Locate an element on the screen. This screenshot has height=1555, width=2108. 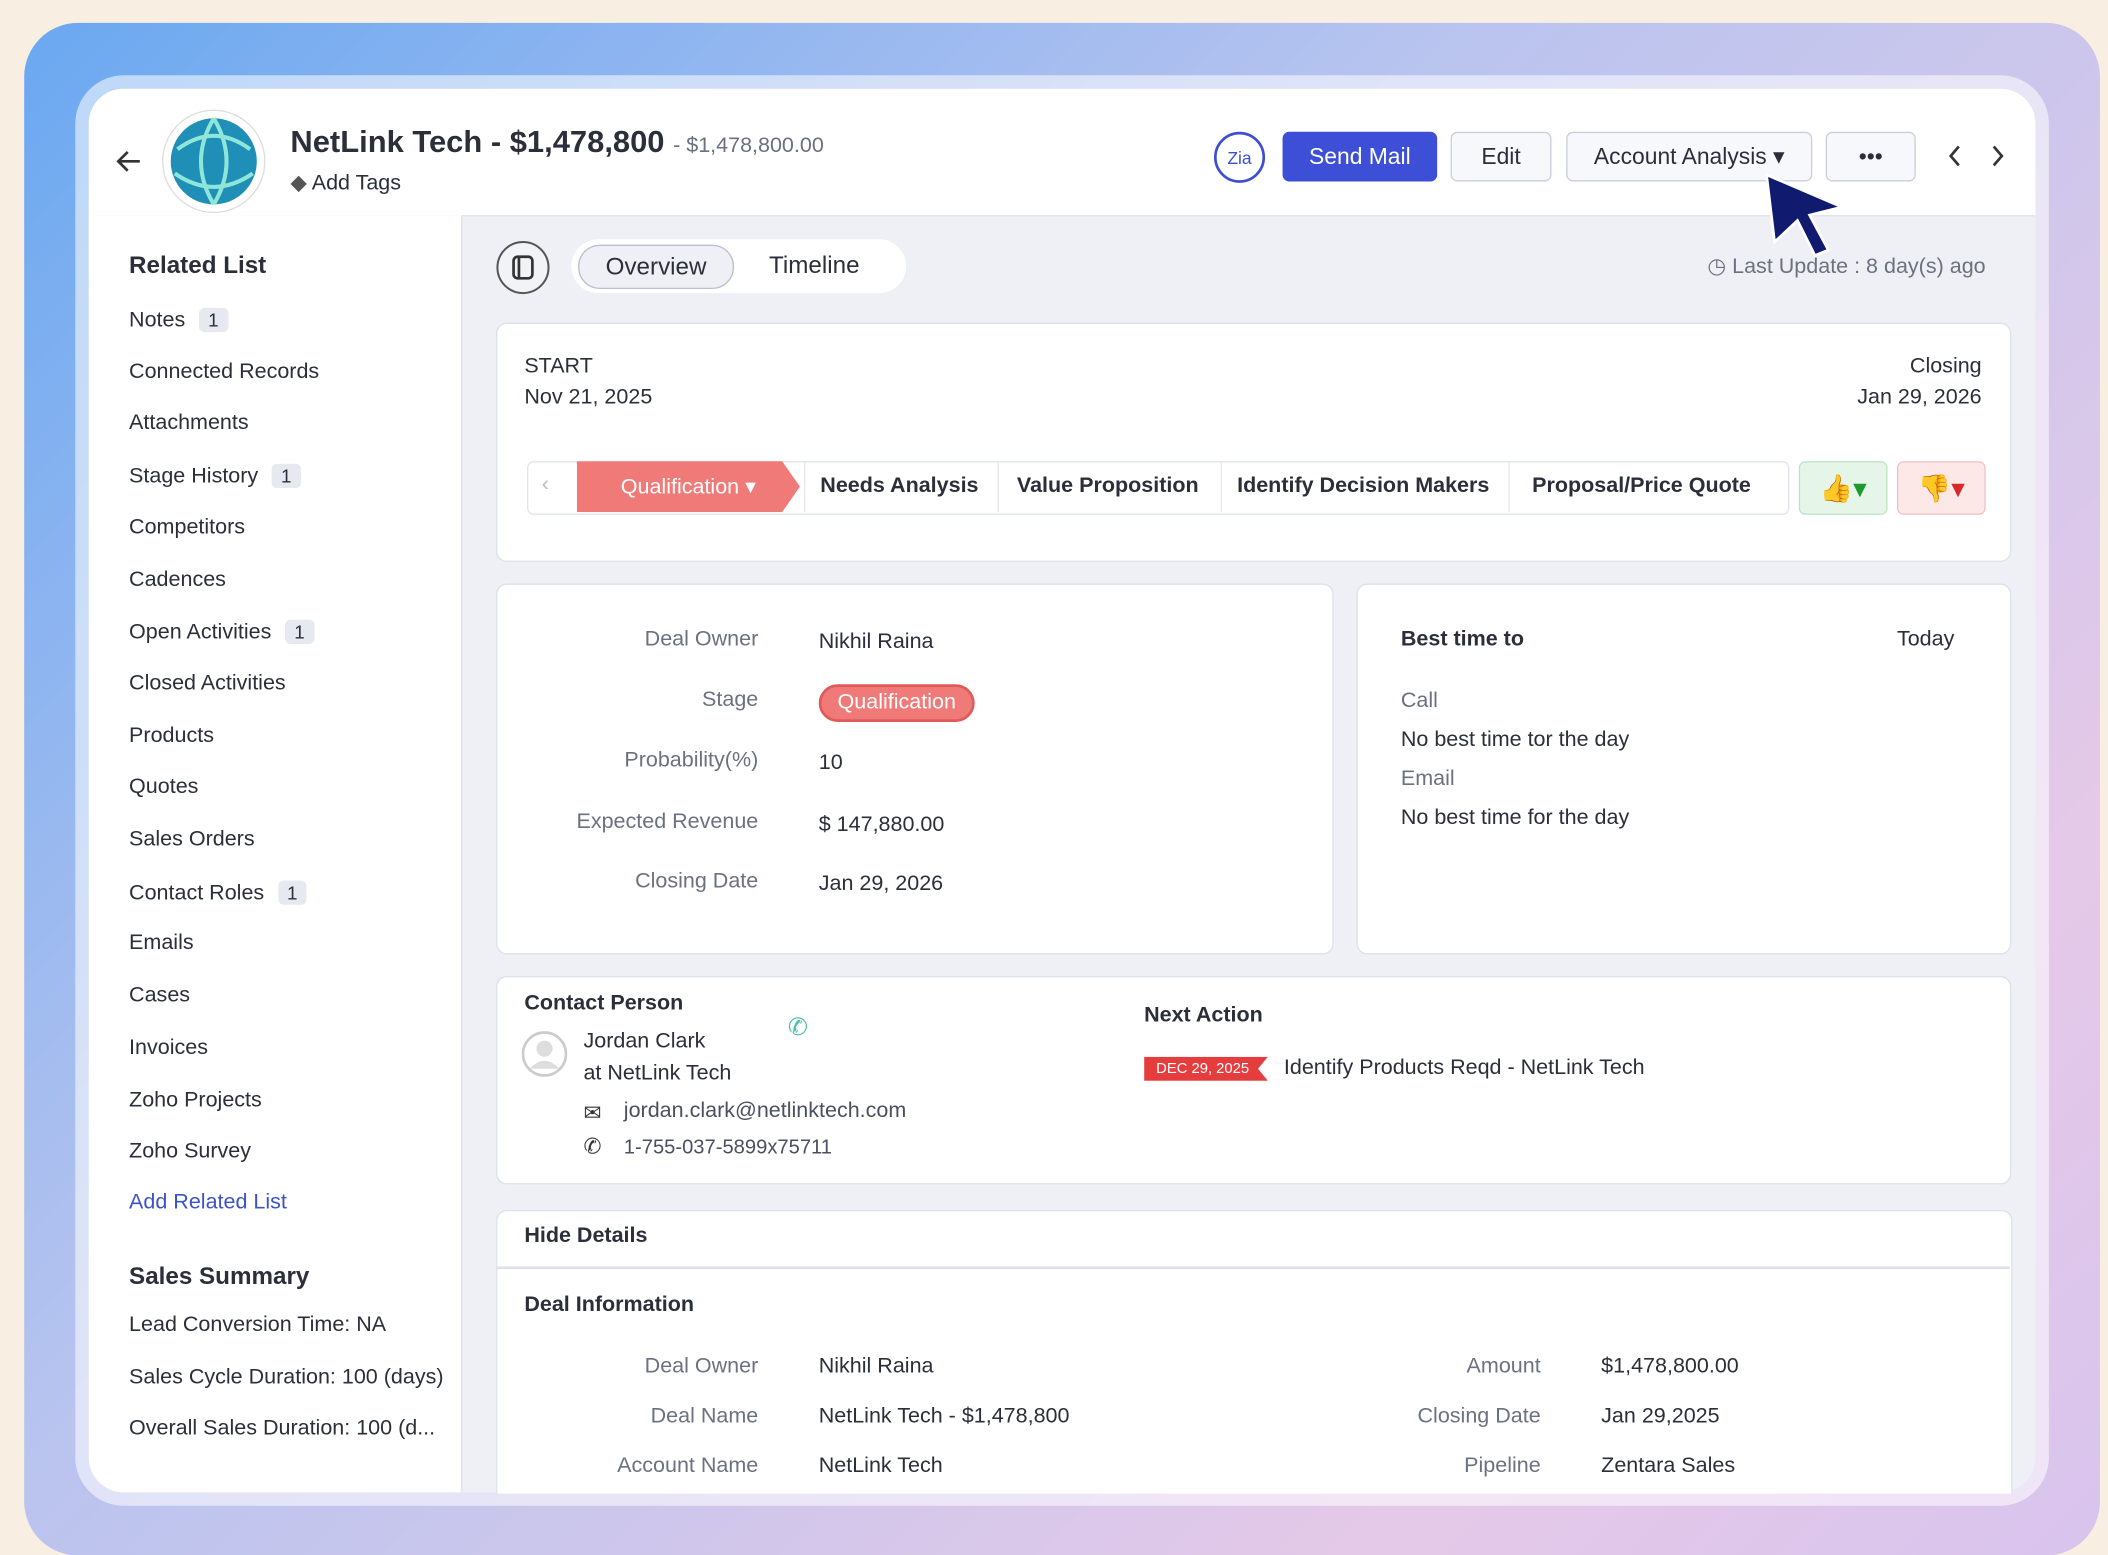
avatar is located at coordinates (544, 1054).